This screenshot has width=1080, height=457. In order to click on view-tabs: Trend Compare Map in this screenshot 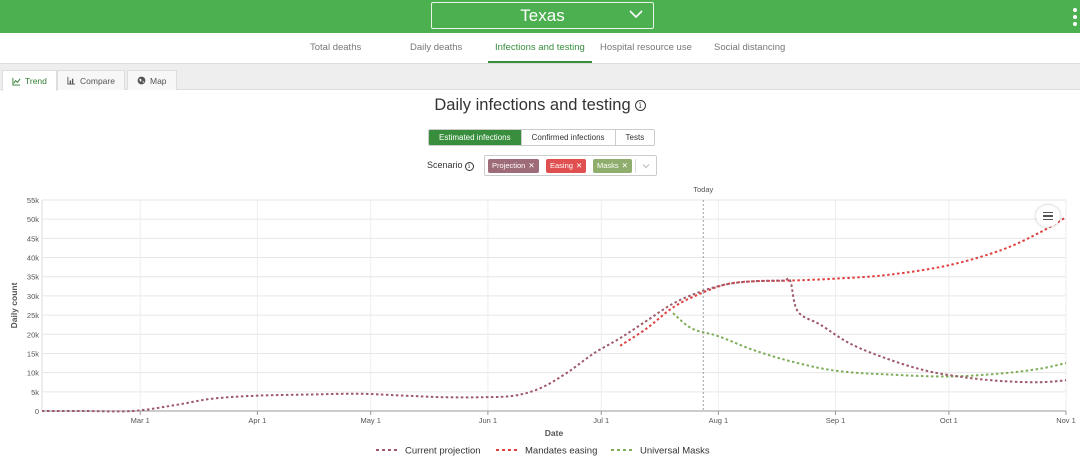, I will do `click(540, 77)`.